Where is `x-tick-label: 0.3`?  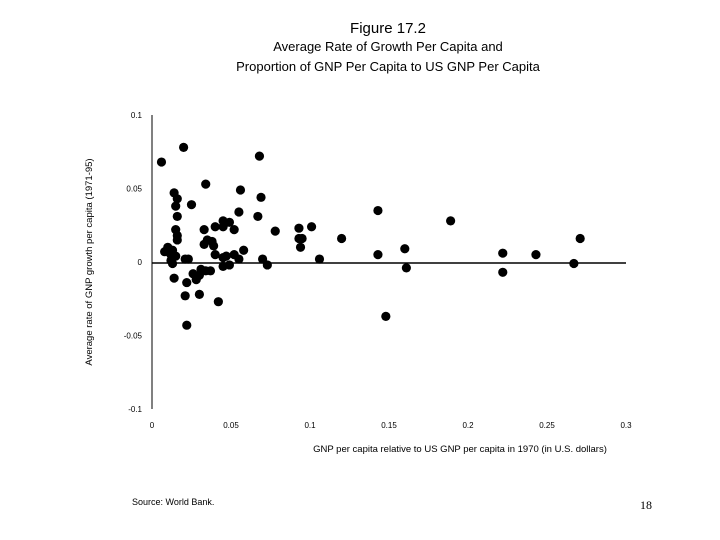
x-tick-label: 0.3 is located at coordinates (626, 425).